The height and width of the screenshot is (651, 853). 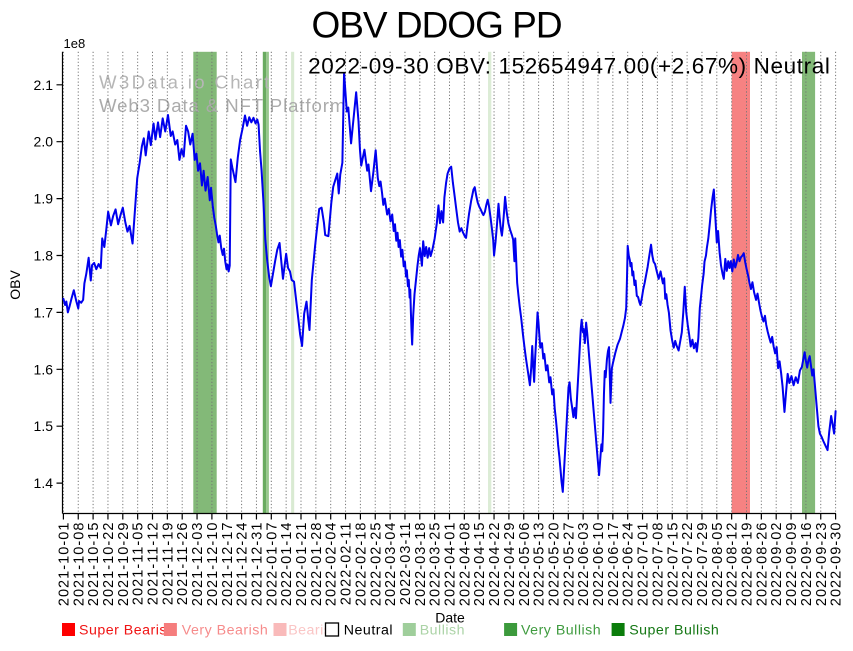 I want to click on svg-text: 1.7, so click(x=44, y=312).